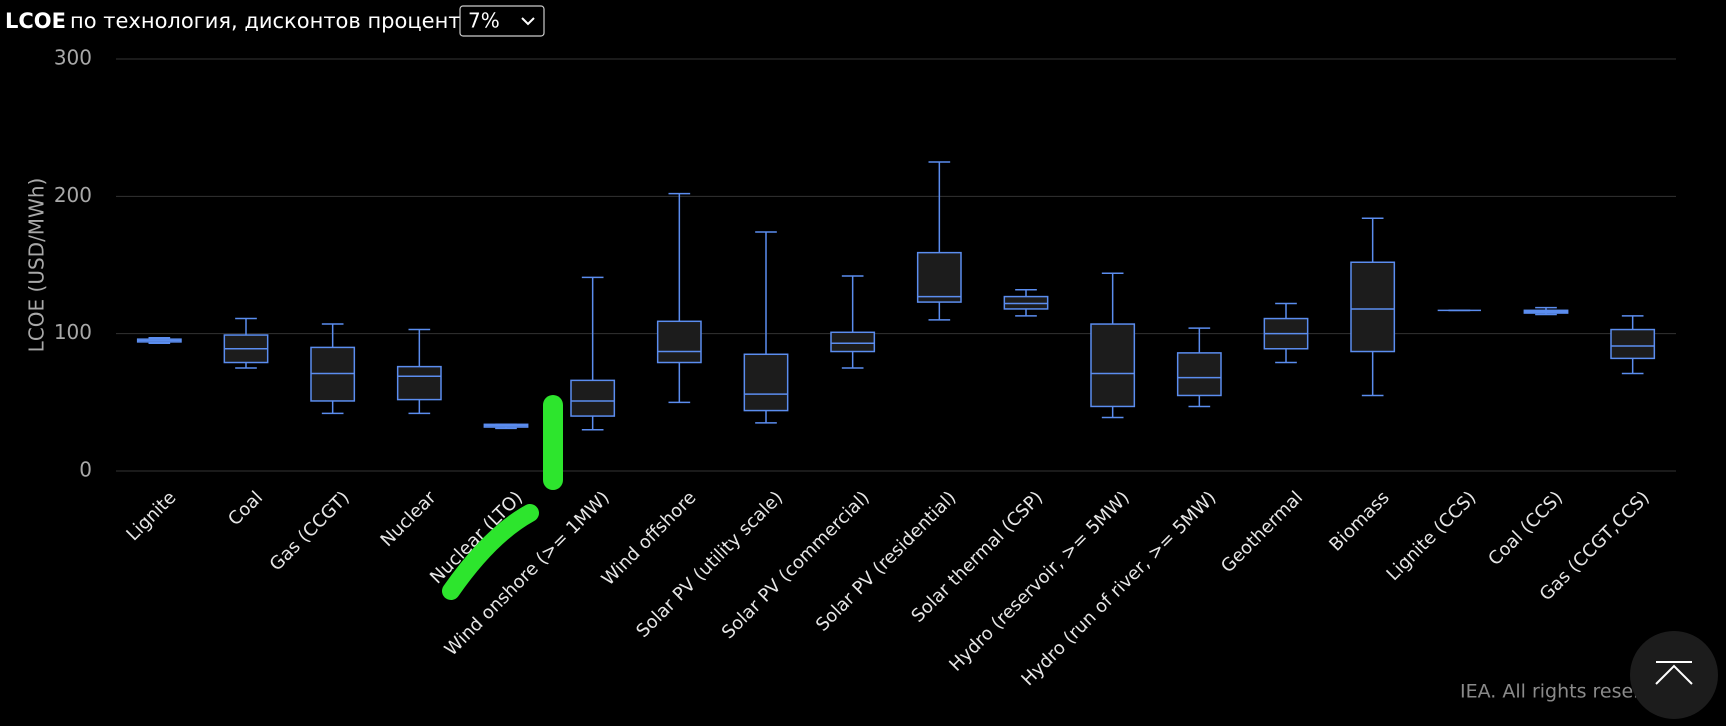  What do you see at coordinates (409, 519) in the screenshot?
I see `x-tick-label: Nuclear` at bounding box center [409, 519].